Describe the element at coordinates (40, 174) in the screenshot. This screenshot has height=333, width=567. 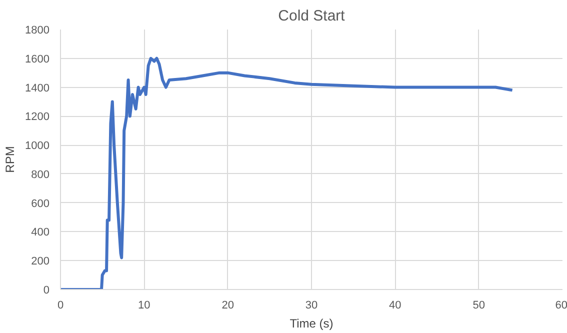
I see `y-tick-label: 800` at that location.